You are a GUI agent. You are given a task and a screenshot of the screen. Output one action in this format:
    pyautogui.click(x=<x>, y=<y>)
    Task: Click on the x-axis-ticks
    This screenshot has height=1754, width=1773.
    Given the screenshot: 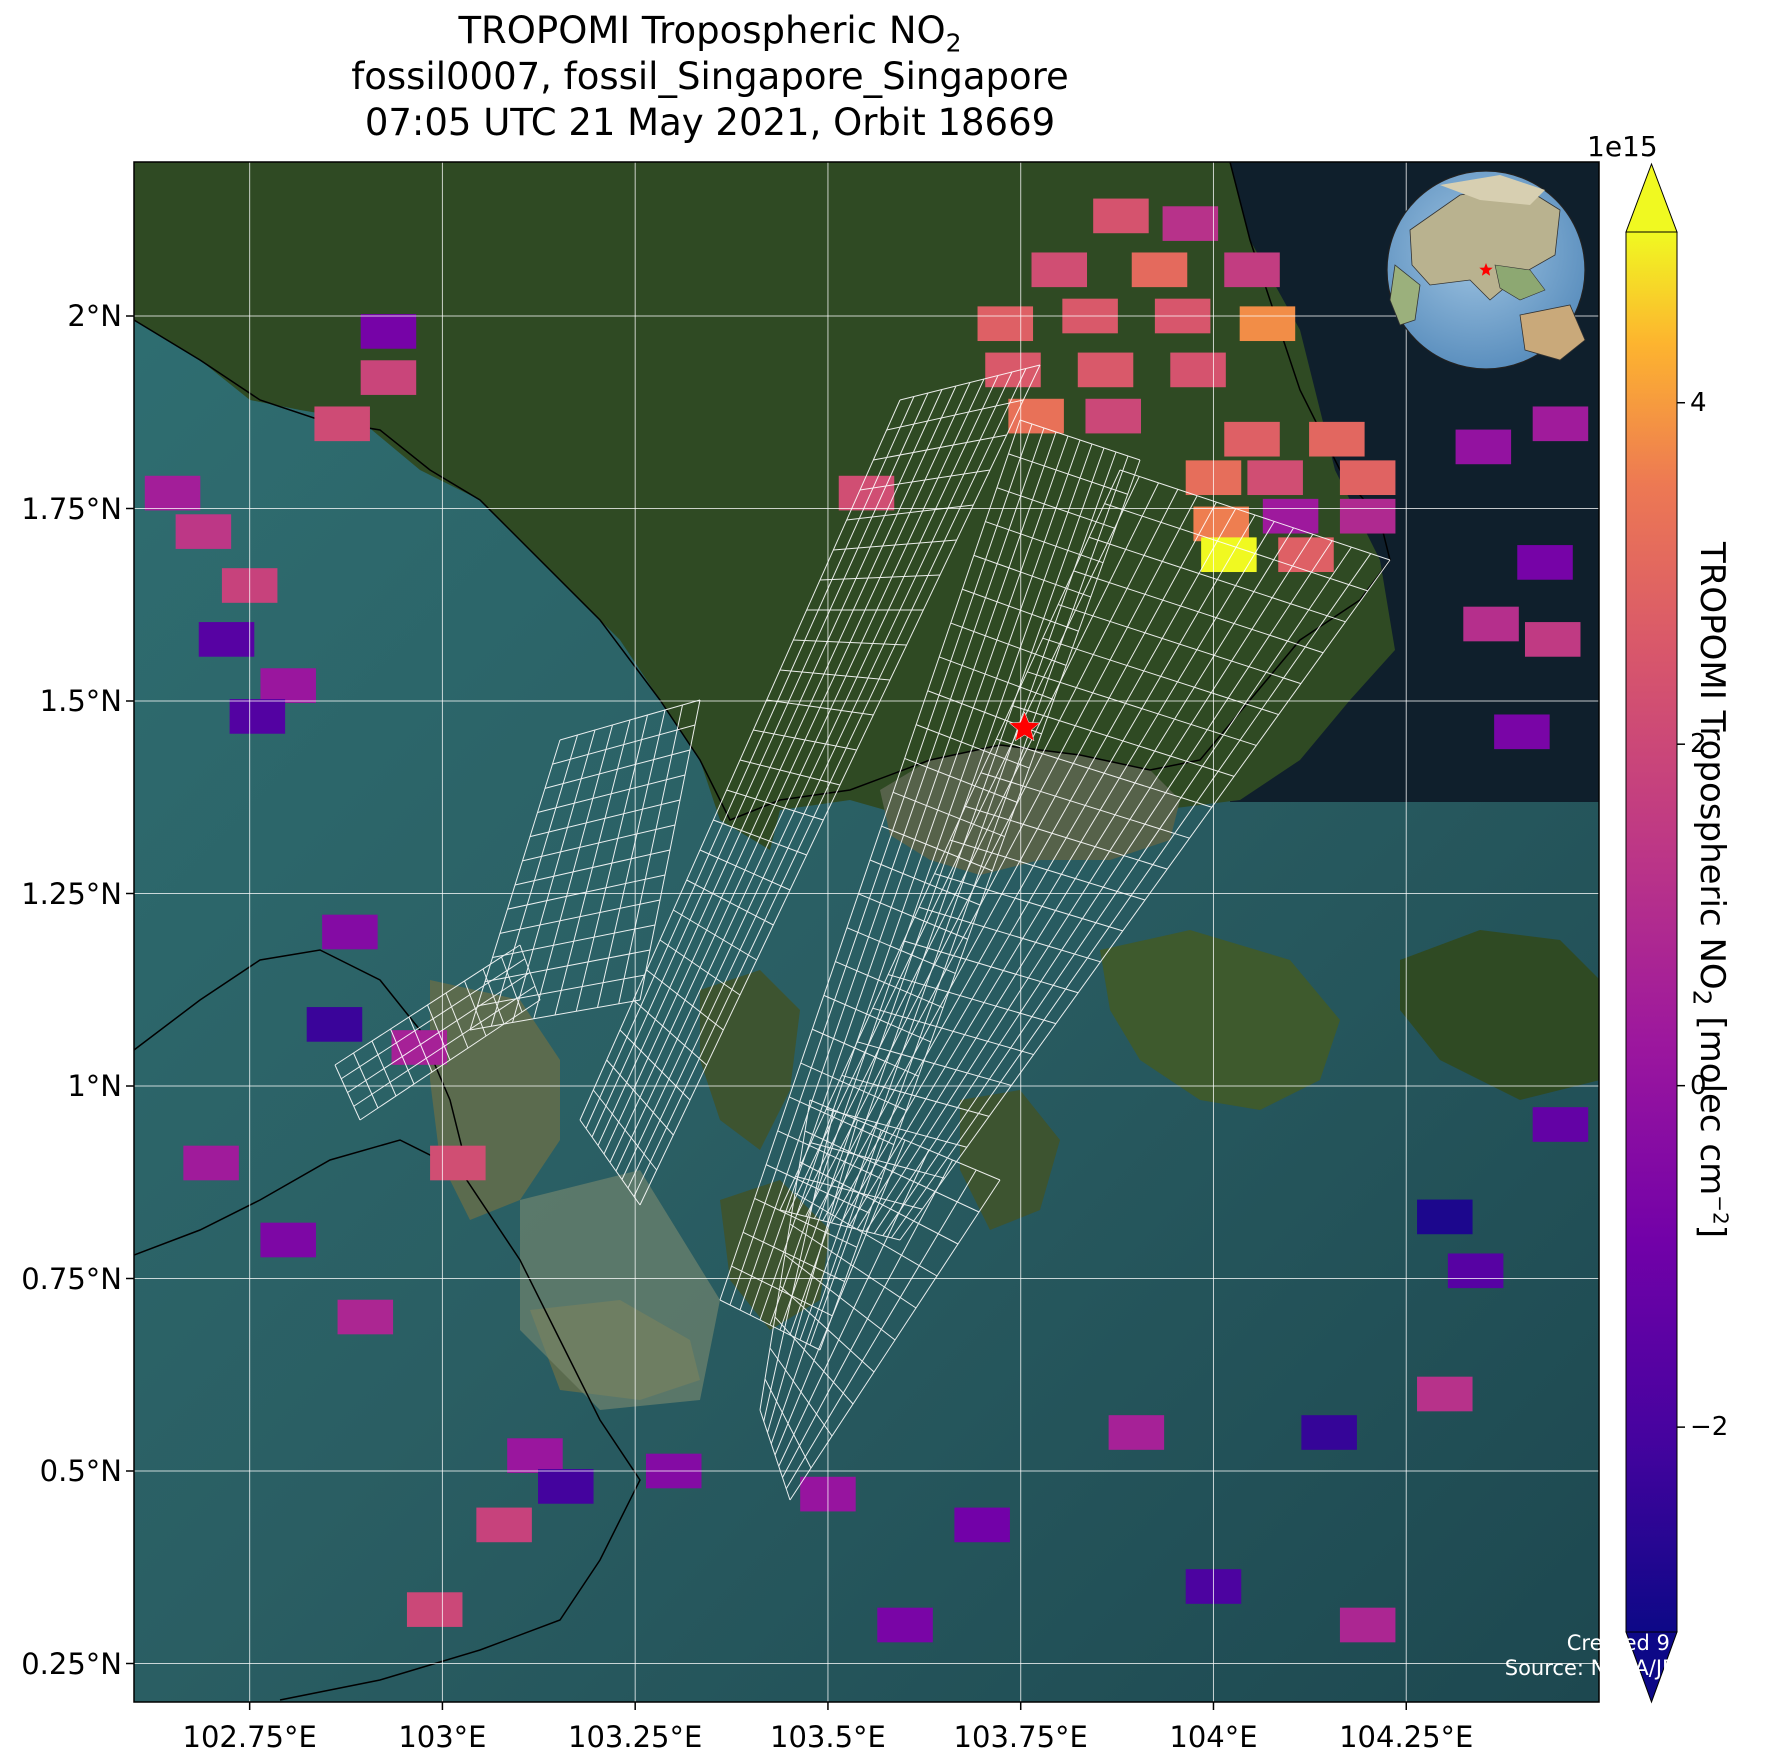 What is the action you would take?
    pyautogui.click(x=827, y=1706)
    